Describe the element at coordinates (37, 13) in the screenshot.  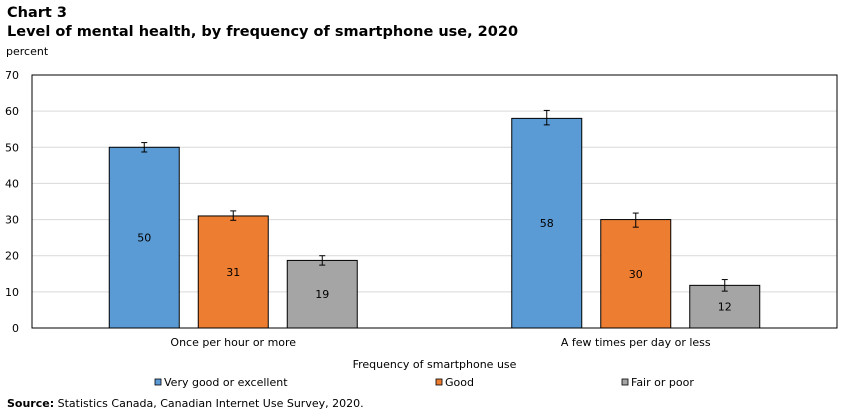
I see `chart-title-line-1: Chart 3` at that location.